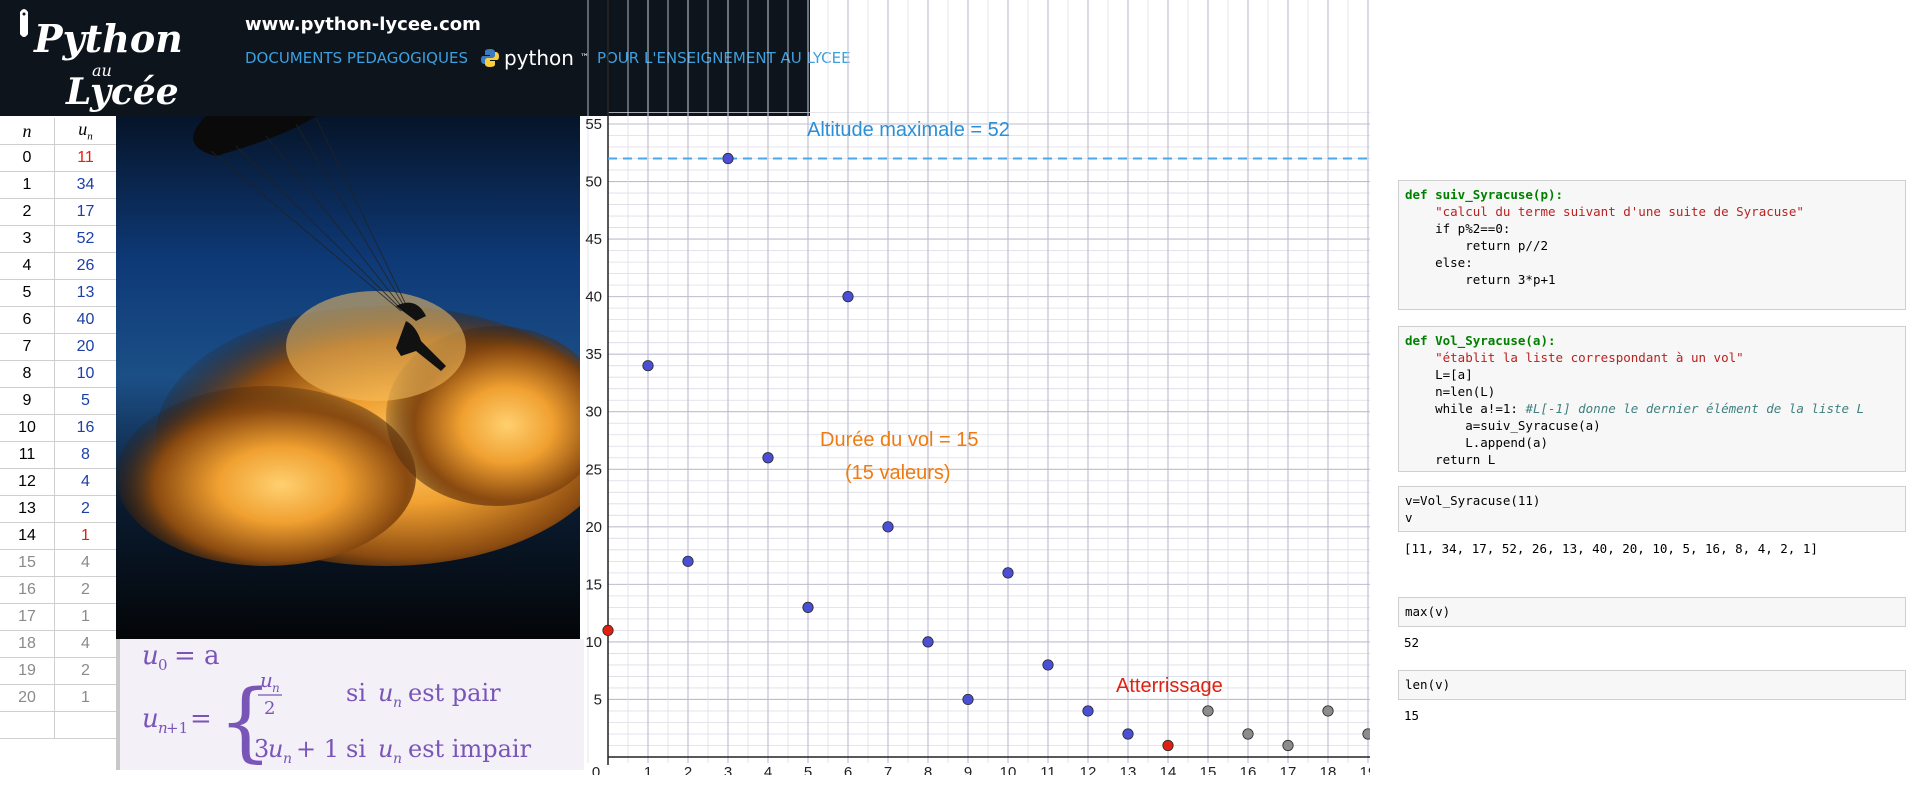 Image resolution: width=1924 pixels, height=792 pixels. Describe the element at coordinates (1365, 769) in the screenshot. I see `x-tick-label: 19` at that location.